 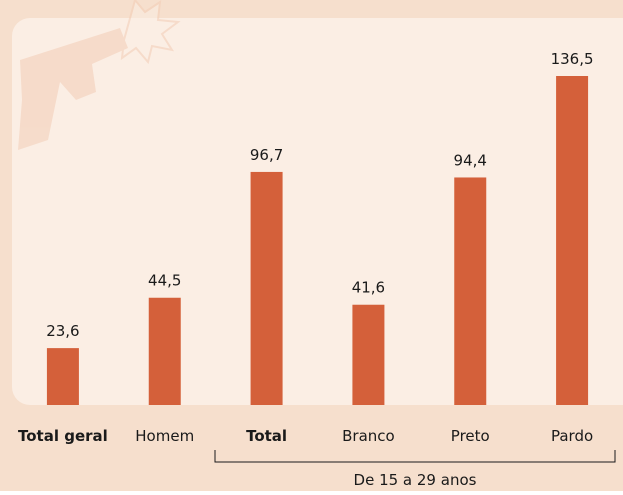 I want to click on value-label: 96,7, so click(x=266, y=155).